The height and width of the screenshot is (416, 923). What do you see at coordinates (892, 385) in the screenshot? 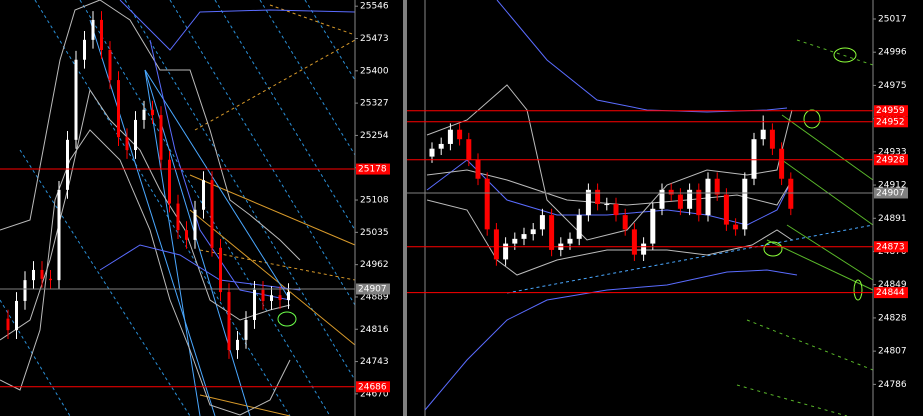
I see `y-tick-label: 24786` at bounding box center [892, 385].